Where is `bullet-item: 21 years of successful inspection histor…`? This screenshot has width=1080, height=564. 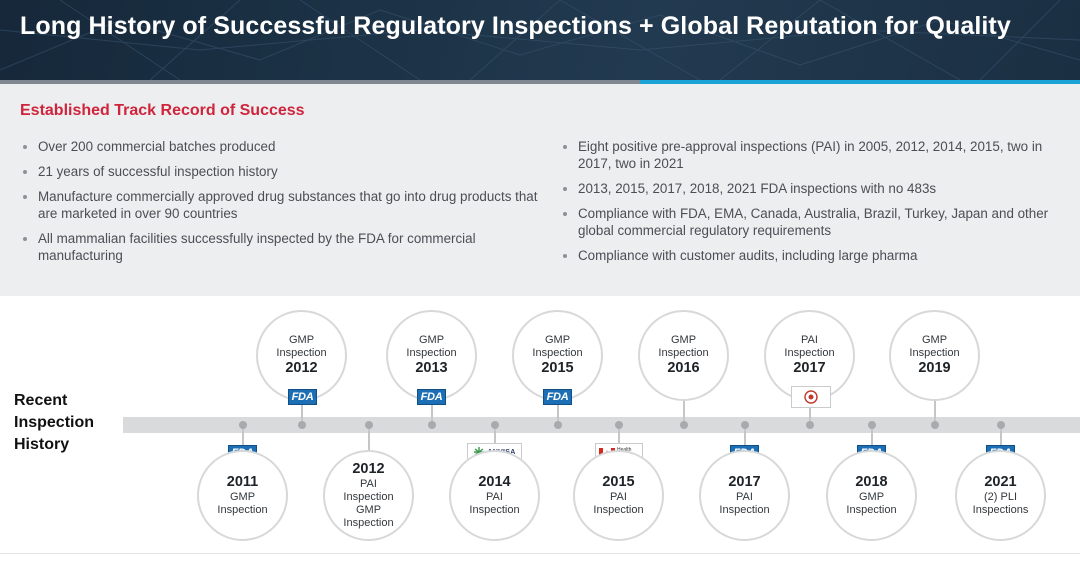 bullet-item: 21 years of successful inspection histor… is located at coordinates (280, 171).